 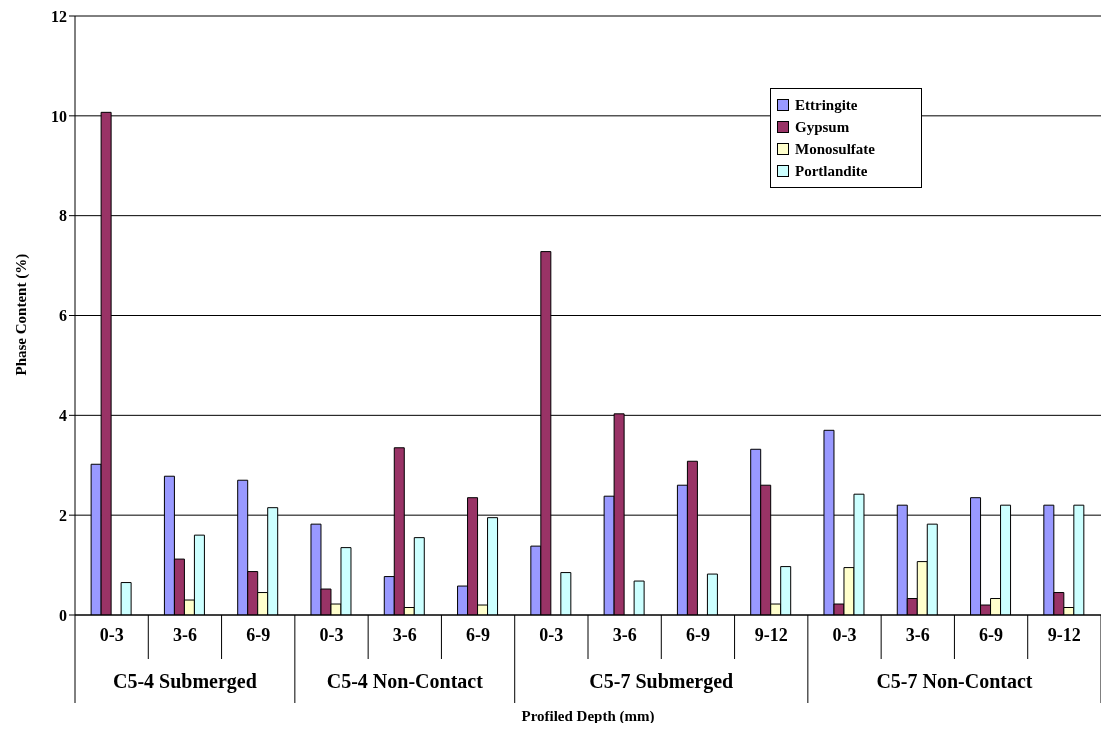 What do you see at coordinates (63, 615) in the screenshot?
I see `y-tick-label: 0` at bounding box center [63, 615].